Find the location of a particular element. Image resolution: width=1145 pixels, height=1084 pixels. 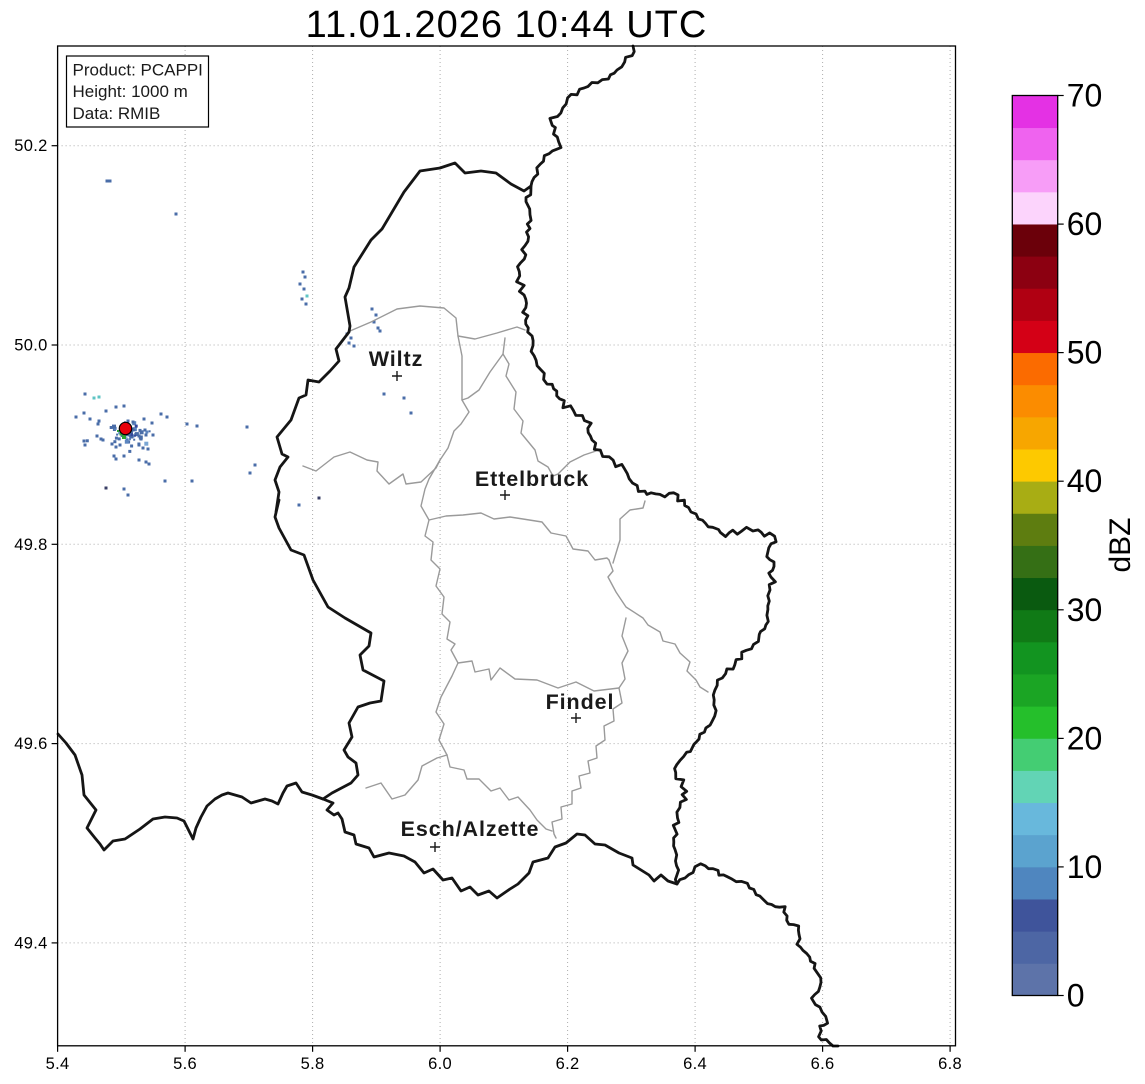

svg-text: 5.8 is located at coordinates (313, 1064).